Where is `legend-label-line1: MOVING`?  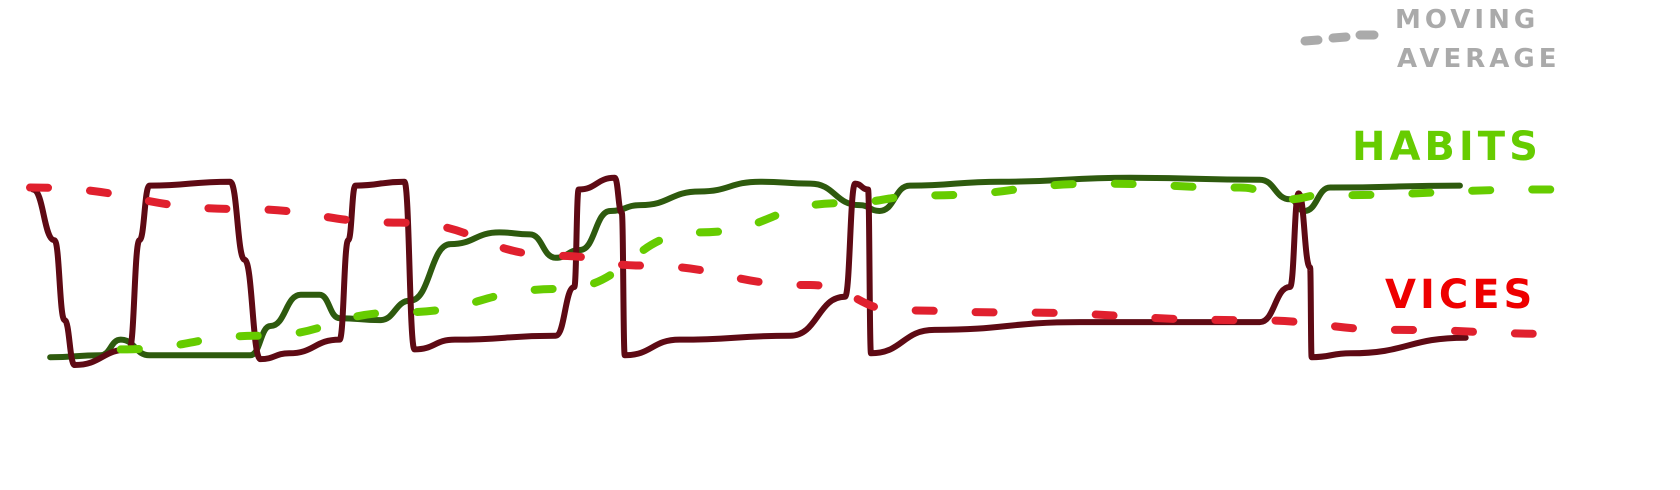 legend-label-line1: MOVING is located at coordinates (1467, 20).